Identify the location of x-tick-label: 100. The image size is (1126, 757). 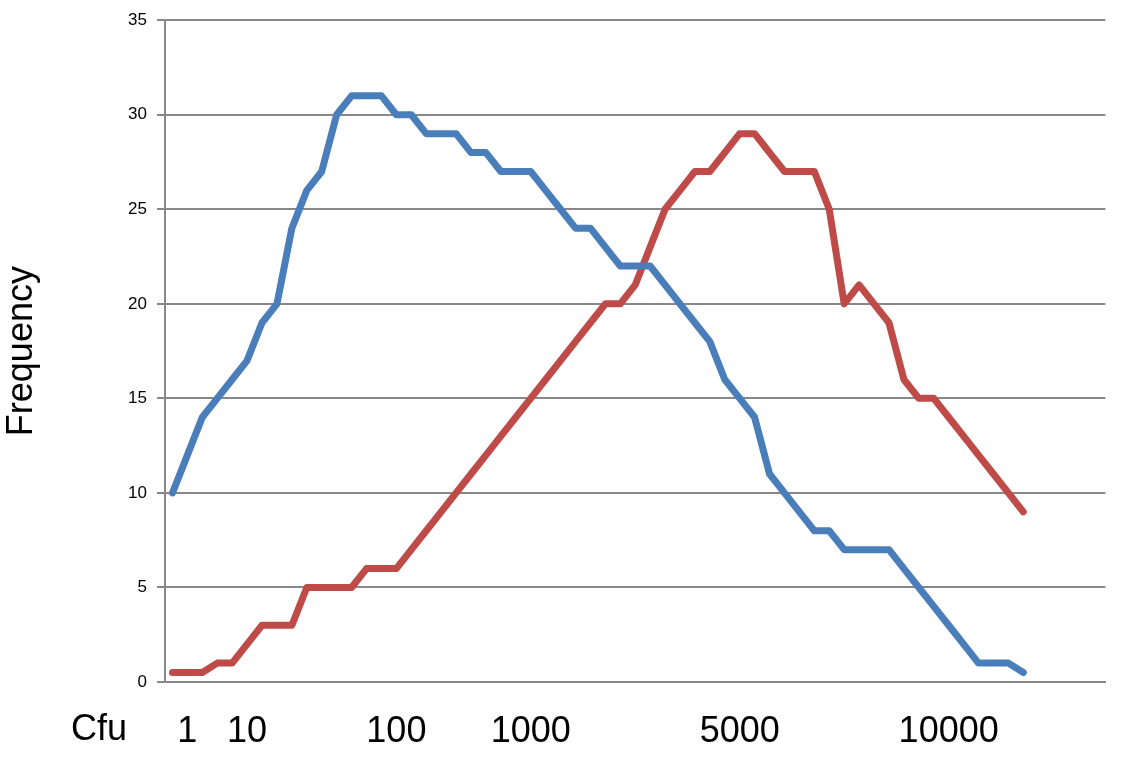
(396, 729).